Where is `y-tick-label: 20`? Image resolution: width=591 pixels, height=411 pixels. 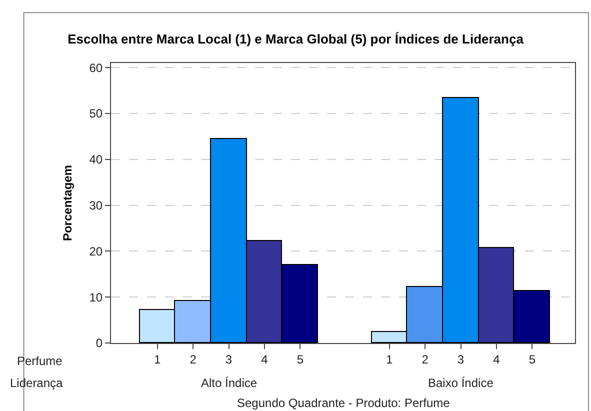 y-tick-label: 20 is located at coordinates (96, 251).